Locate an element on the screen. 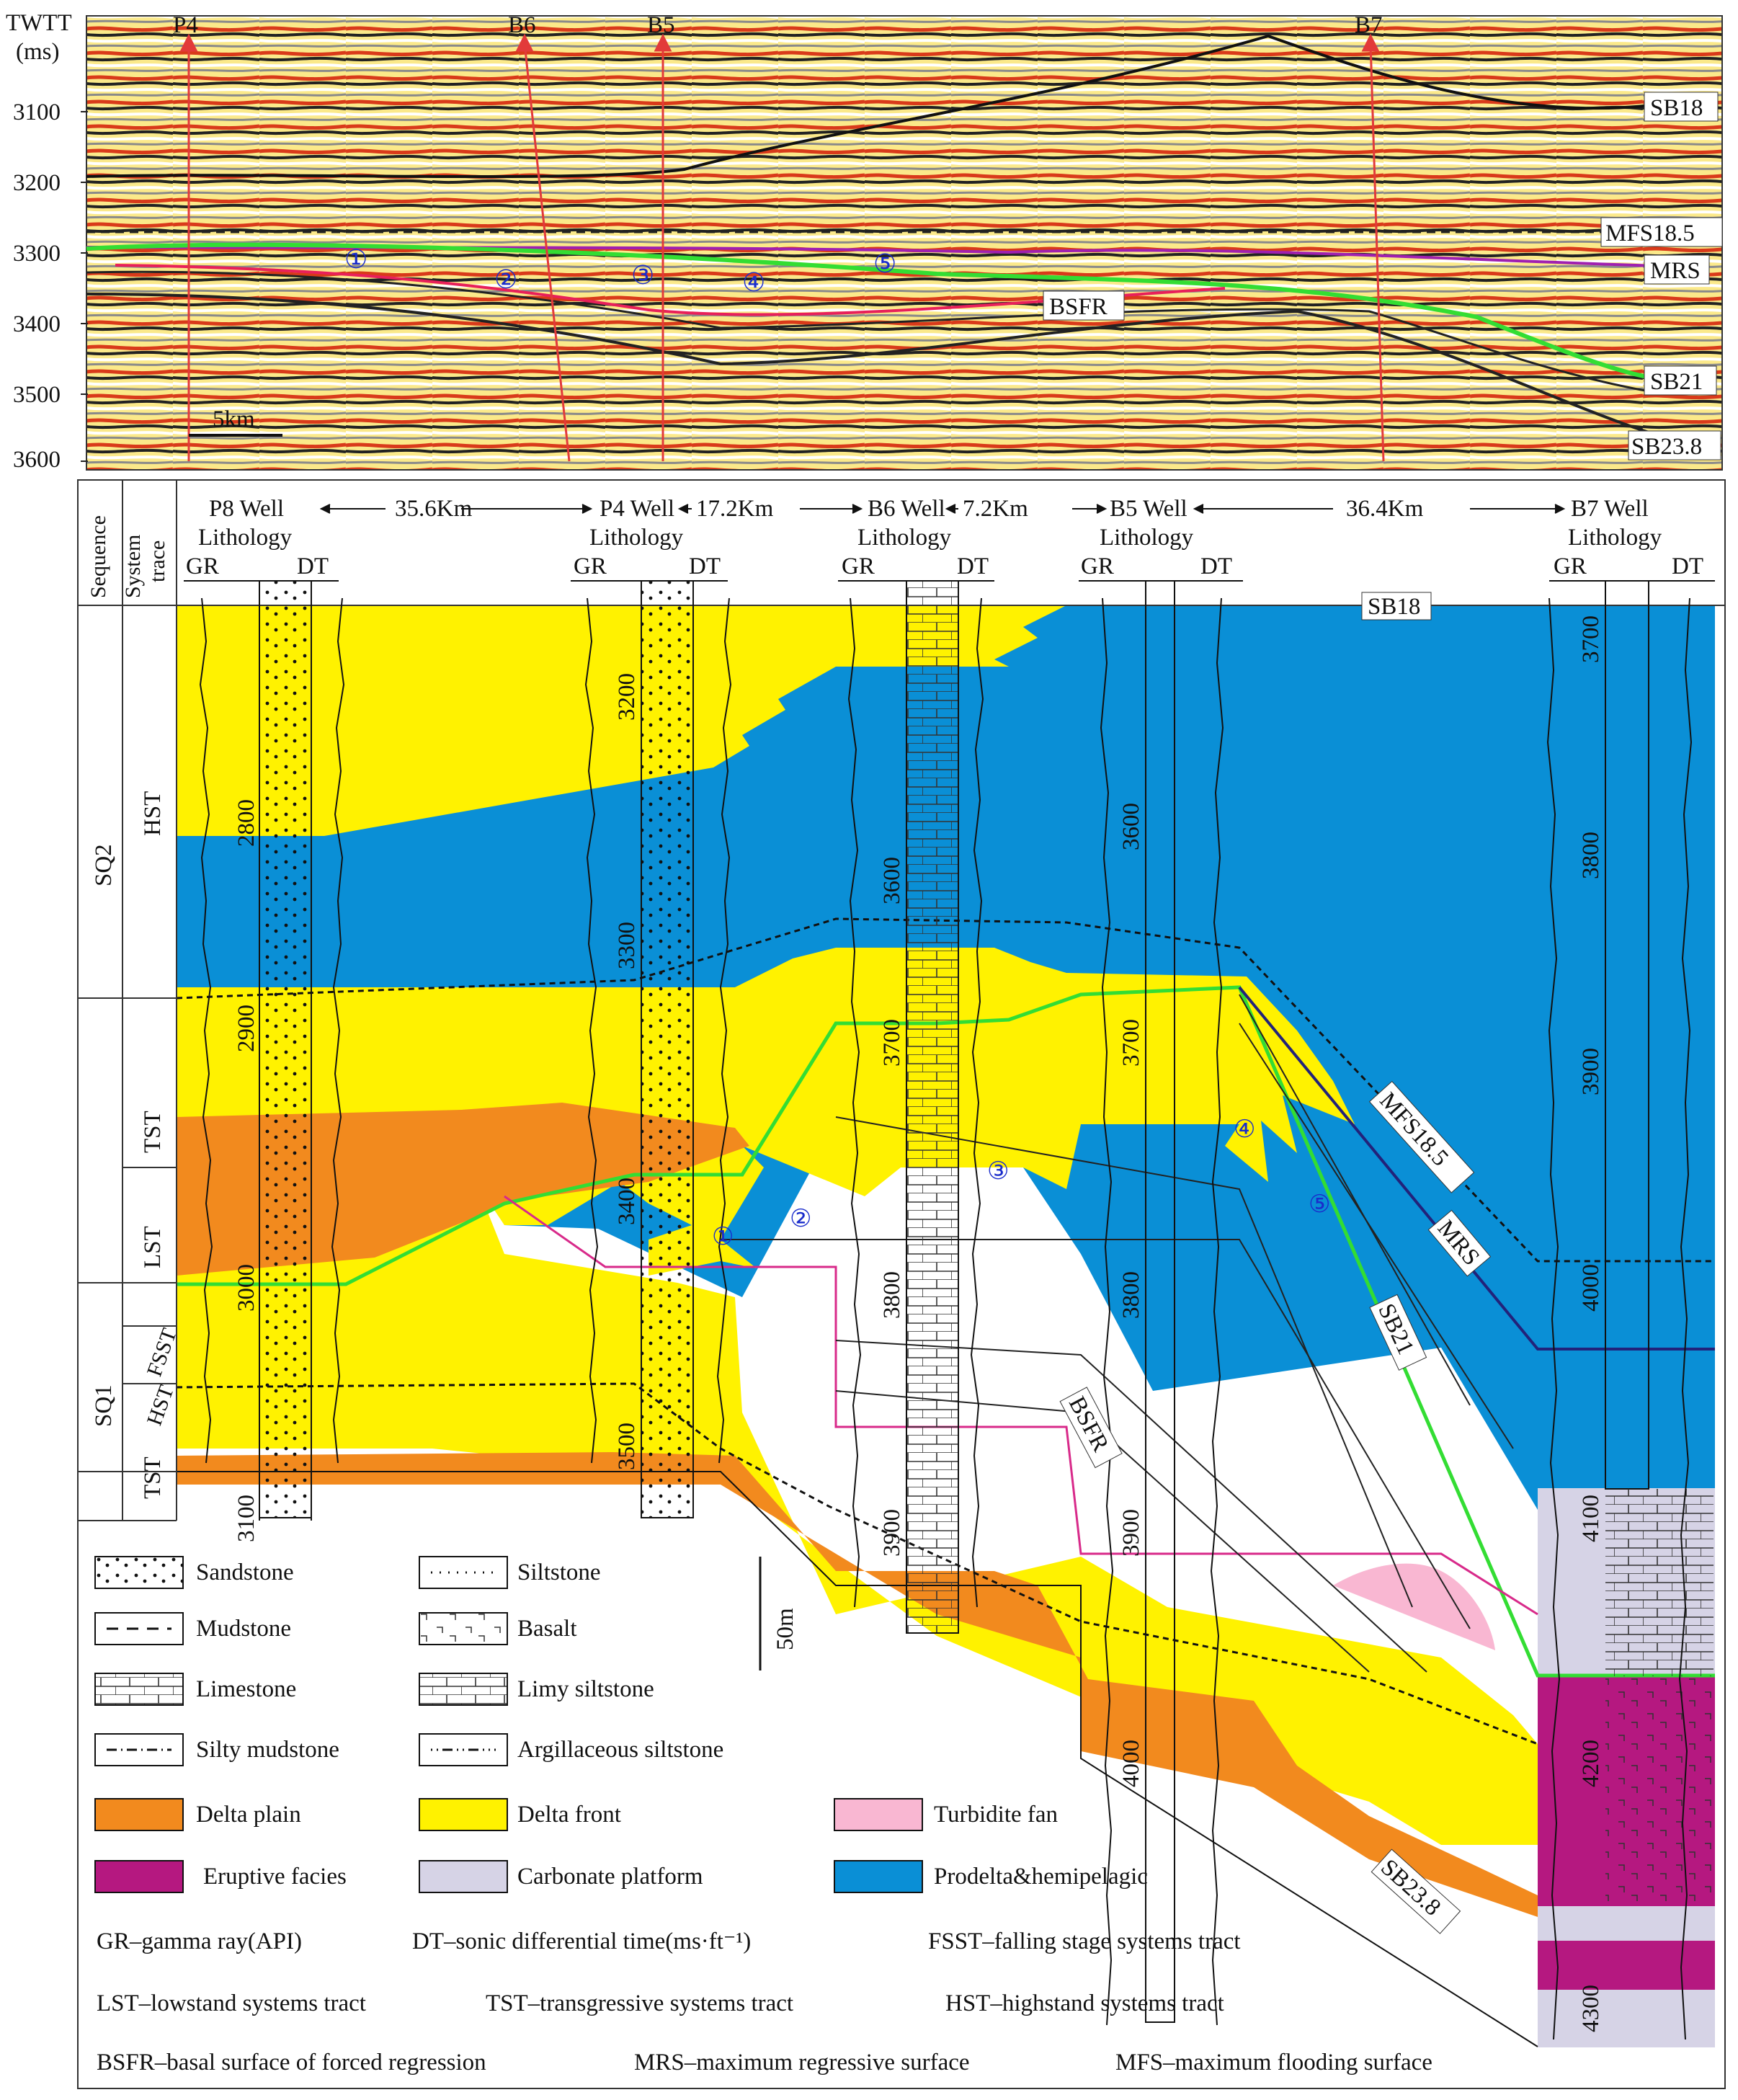 The width and height of the screenshot is (1738, 2100). well-label-b6: B6 is located at coordinates (522, 25).